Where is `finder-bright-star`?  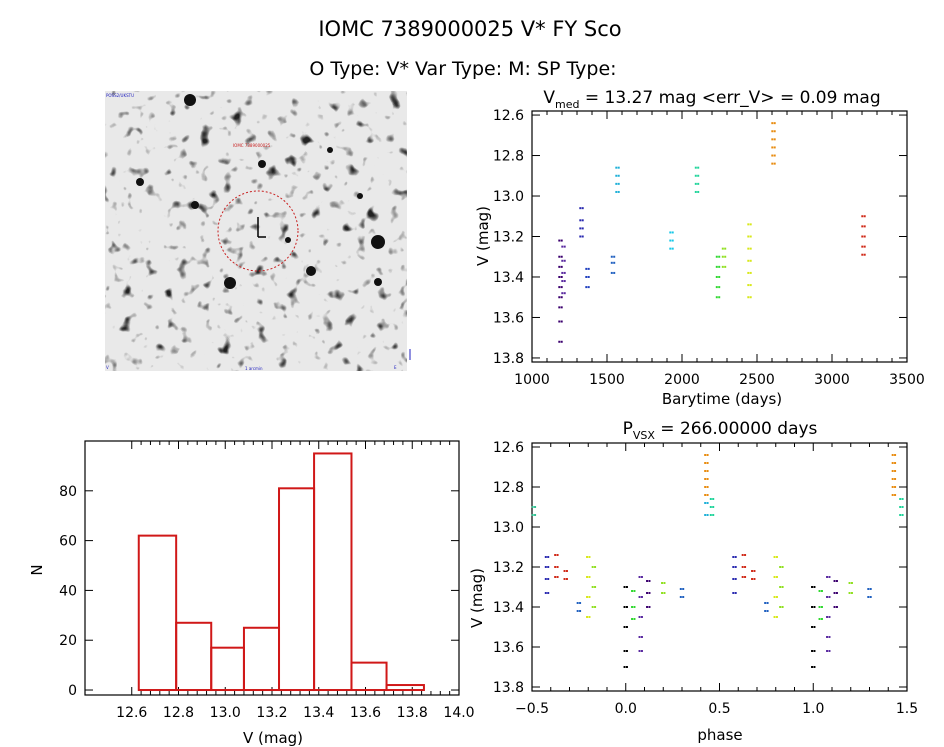
finder-bright-star is located at coordinates (140, 182).